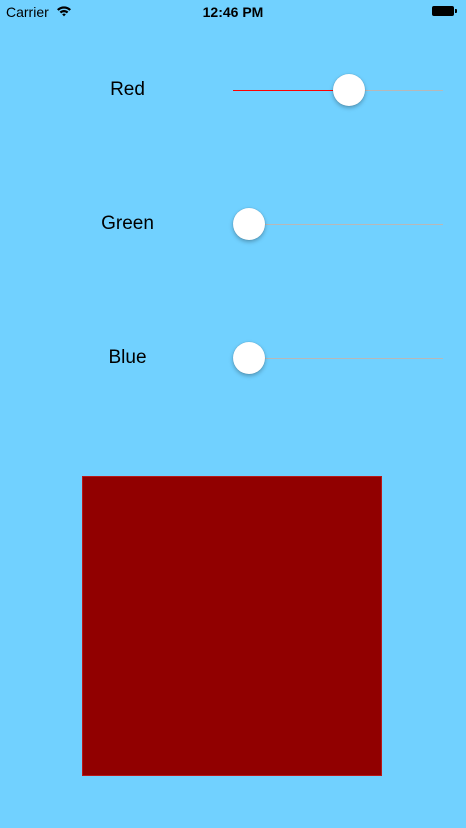 This screenshot has width=466, height=828. What do you see at coordinates (27, 12) in the screenshot?
I see `carrier-label: Carrier` at bounding box center [27, 12].